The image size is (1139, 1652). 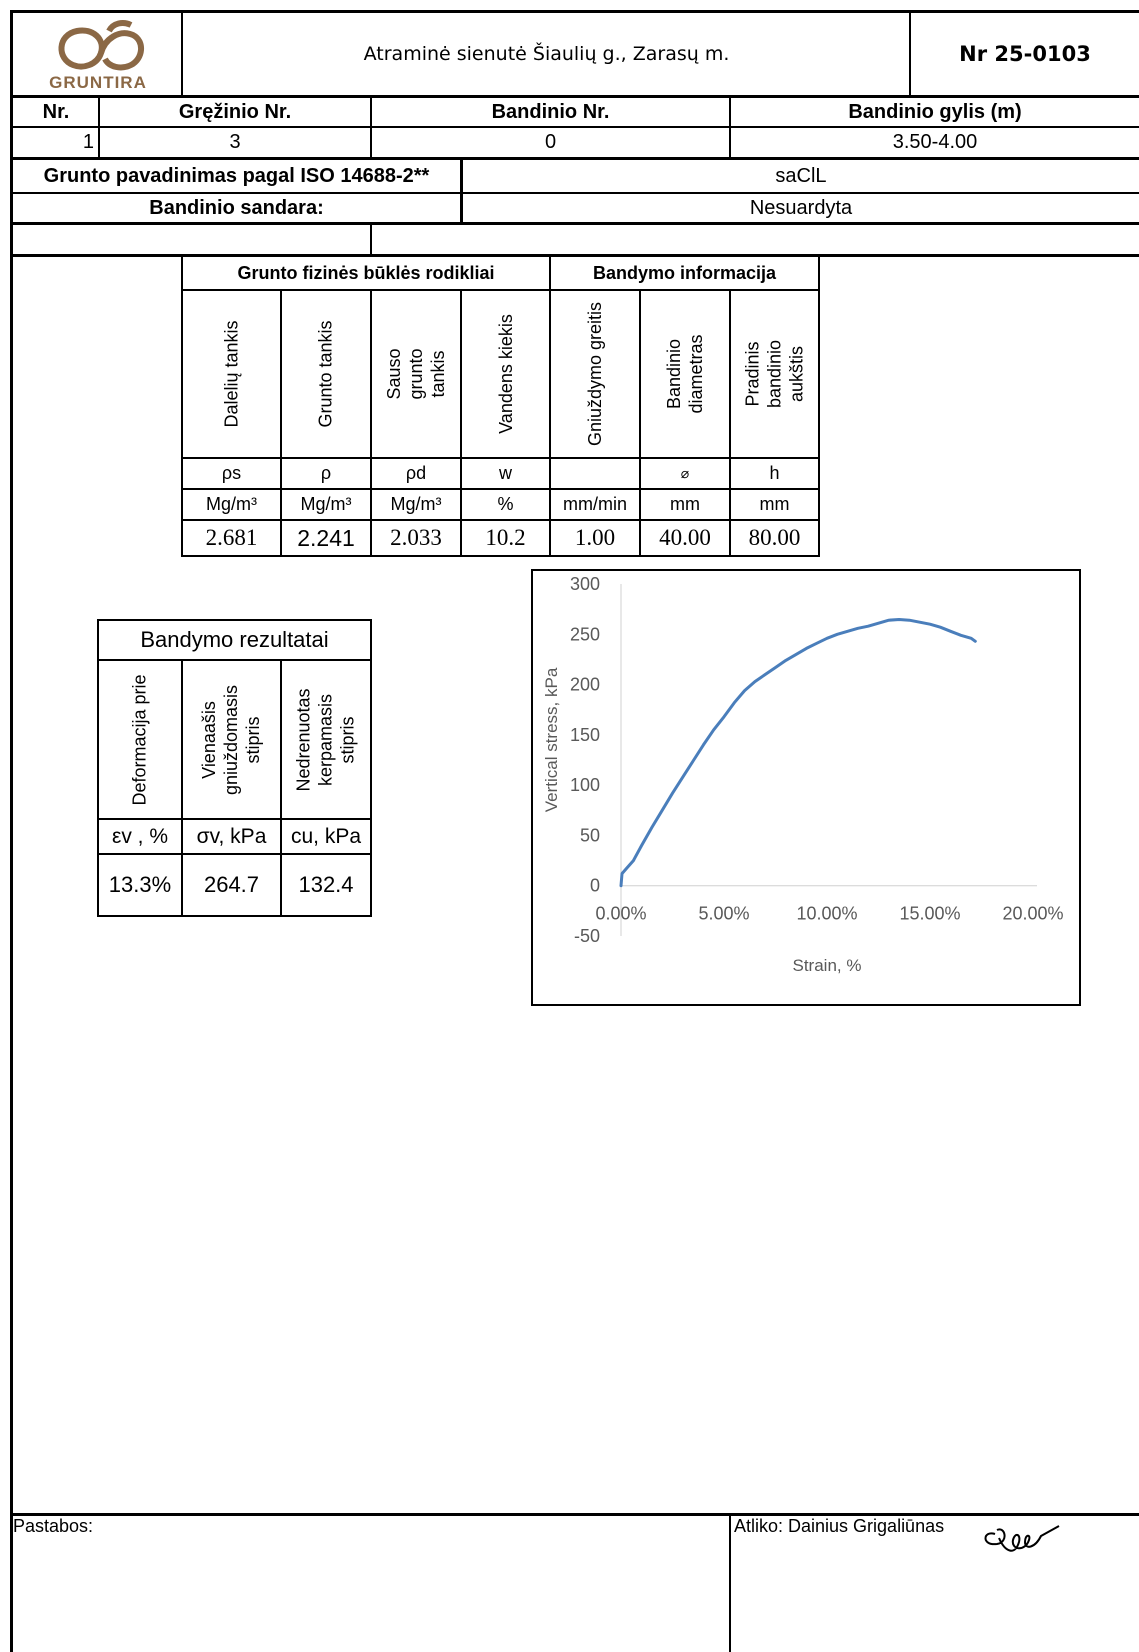 I want to click on symbol-dry-density: ρd, so click(x=416, y=473).